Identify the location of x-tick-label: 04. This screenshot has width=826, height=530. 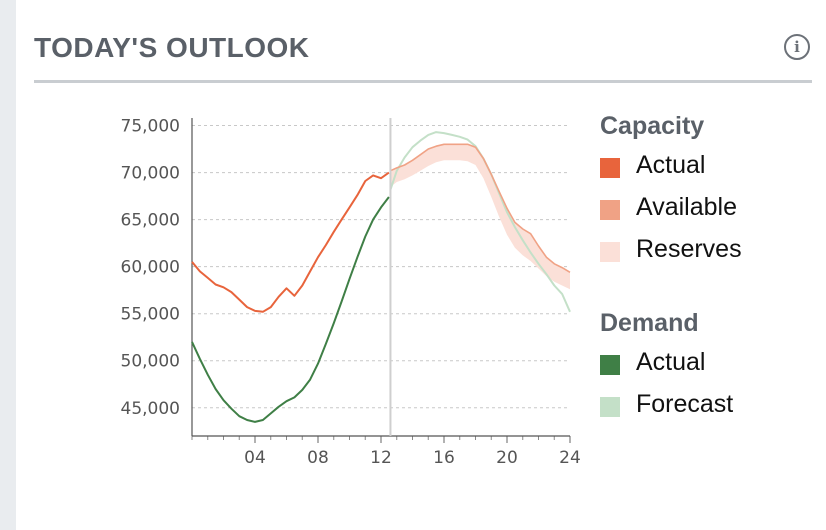
(255, 458).